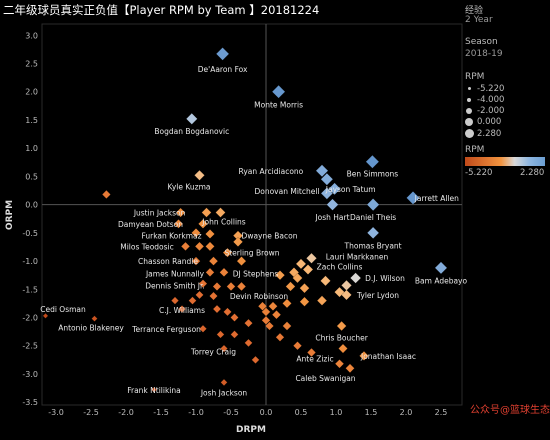 Image resolution: width=550 pixels, height=440 pixels. What do you see at coordinates (484, 54) in the screenshot?
I see `season-filter-value: 2018-19` at bounding box center [484, 54].